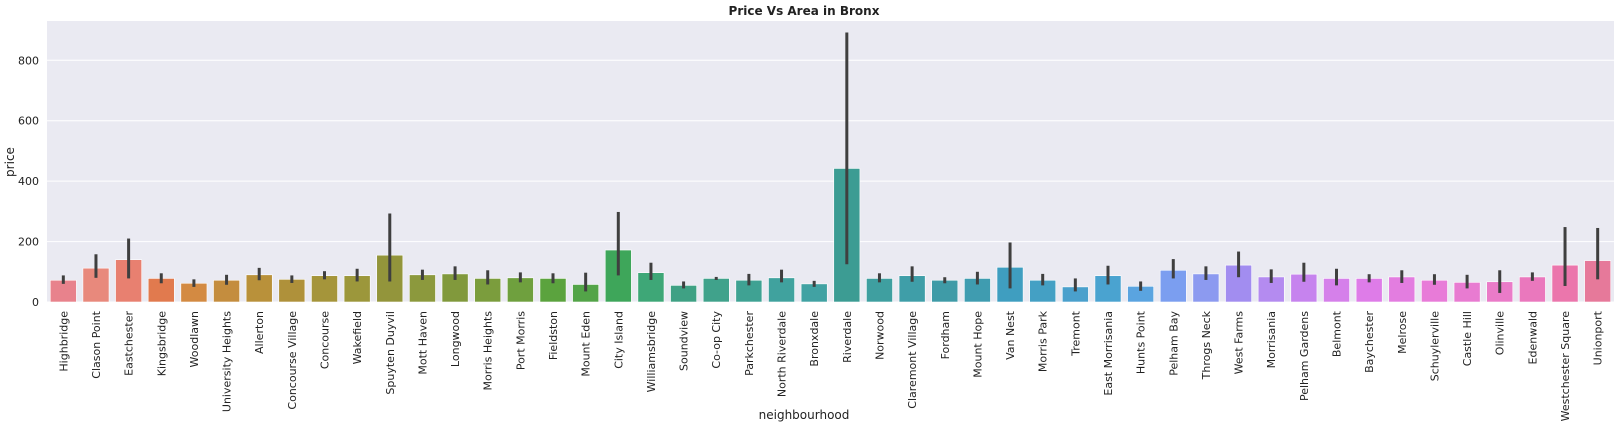 The width and height of the screenshot is (1622, 442). I want to click on x-tick-label: Belmont, so click(1337, 333).